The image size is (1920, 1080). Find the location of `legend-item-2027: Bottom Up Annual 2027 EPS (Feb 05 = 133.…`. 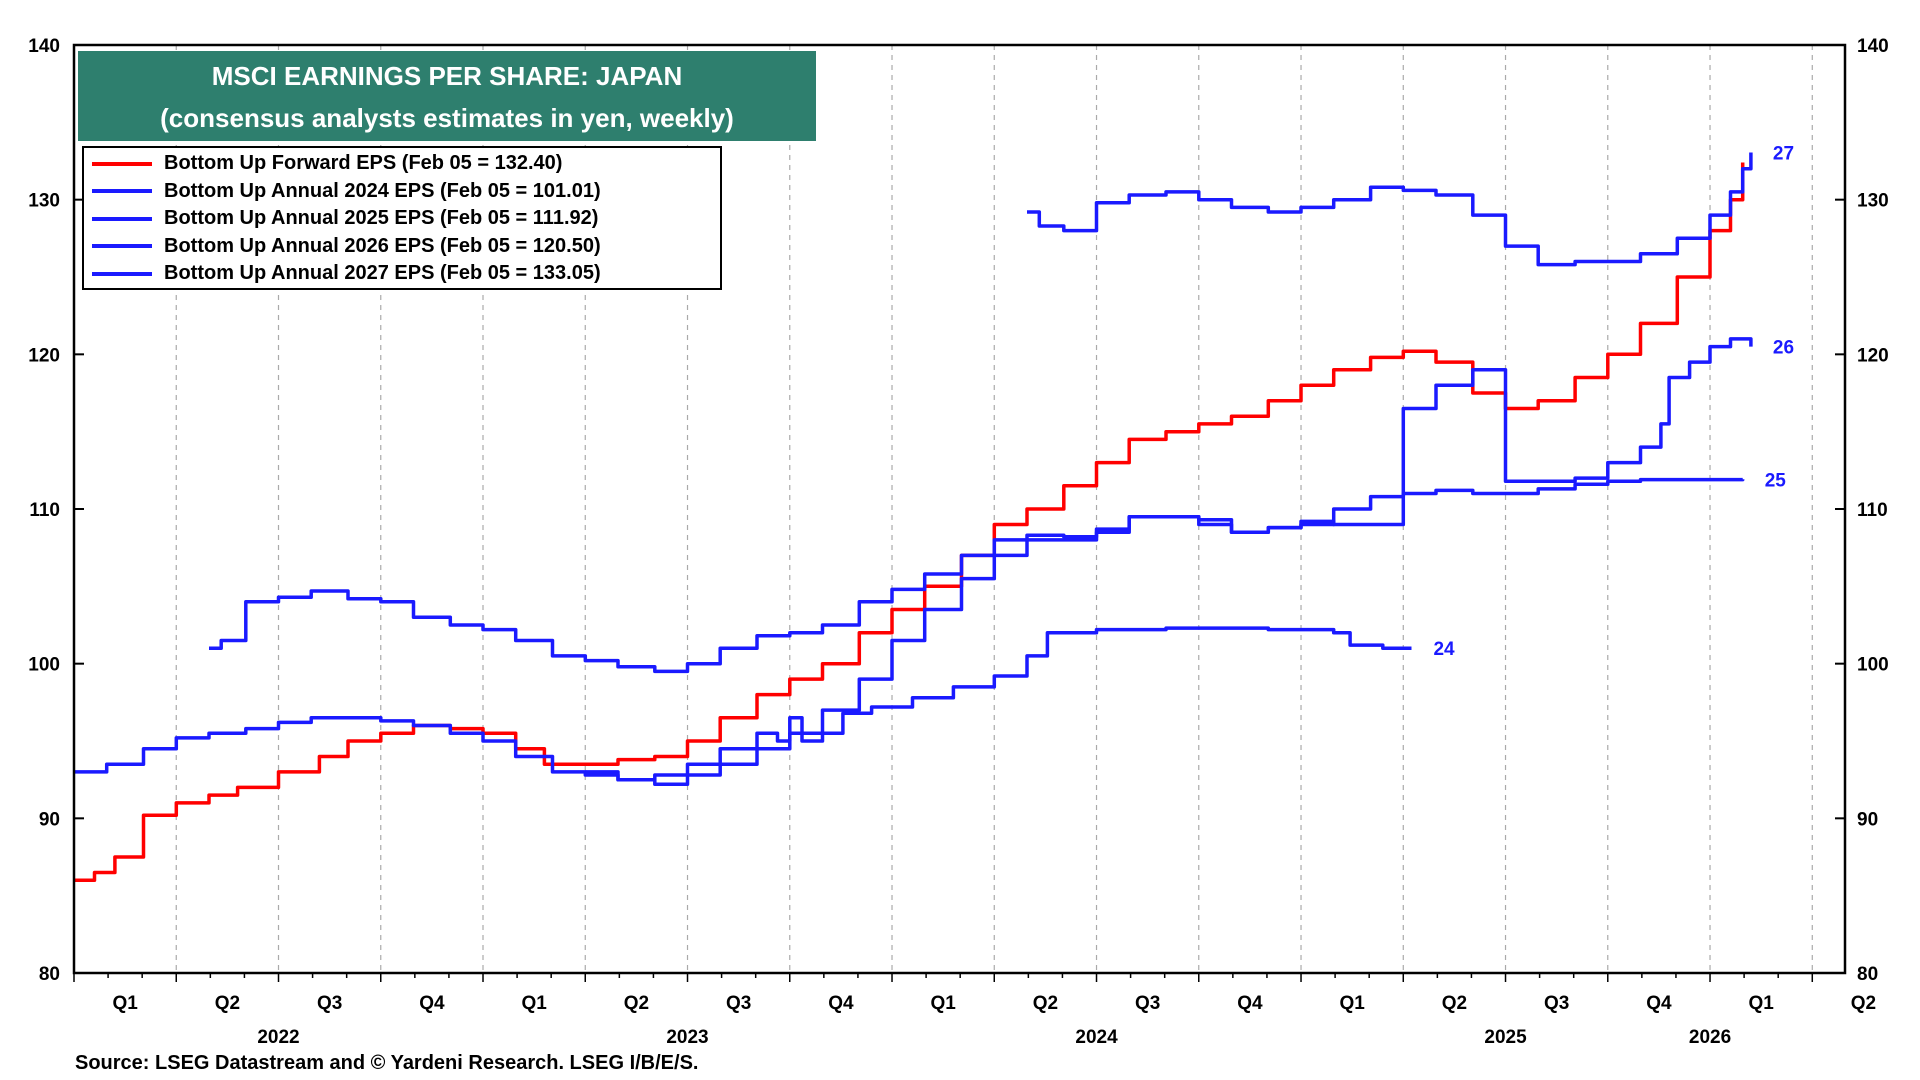

legend-item-2027: Bottom Up Annual 2027 EPS (Feb 05 = 133.… is located at coordinates (406, 274).